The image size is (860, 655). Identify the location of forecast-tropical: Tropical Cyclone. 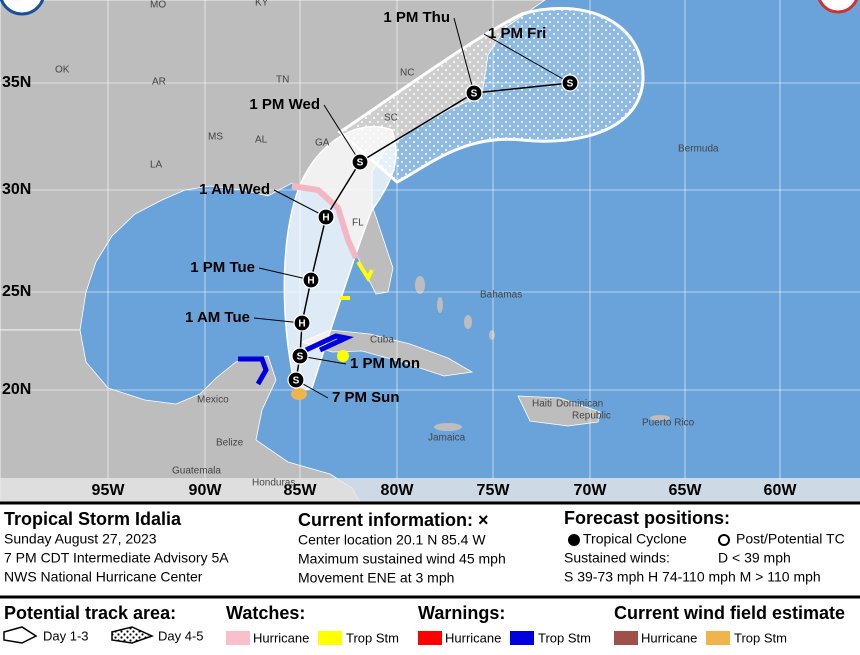
(635, 539).